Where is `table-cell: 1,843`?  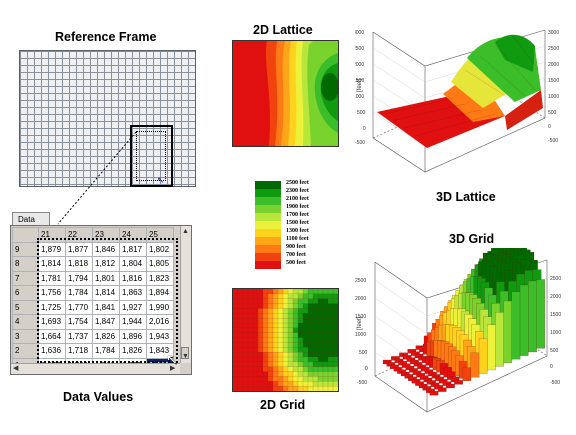
table-cell: 1,843 is located at coordinates (160, 351).